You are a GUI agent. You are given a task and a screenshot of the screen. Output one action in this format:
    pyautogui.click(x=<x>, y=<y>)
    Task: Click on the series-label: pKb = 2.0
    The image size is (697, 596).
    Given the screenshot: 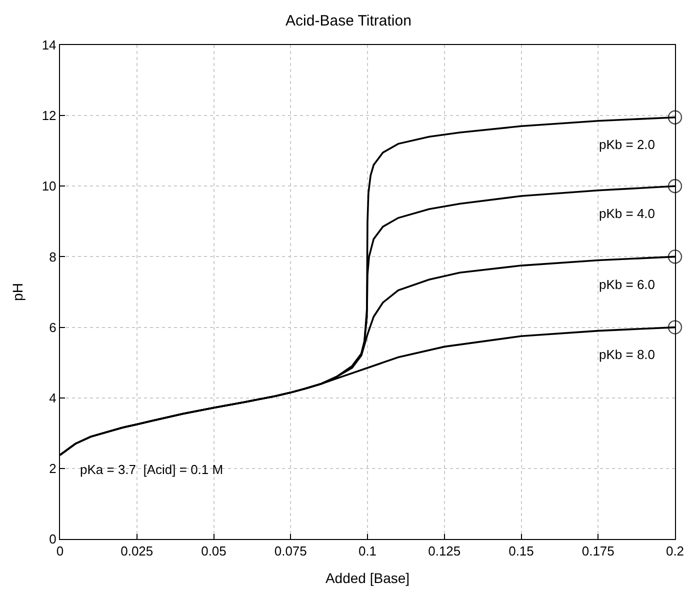 What is the action you would take?
    pyautogui.click(x=627, y=144)
    